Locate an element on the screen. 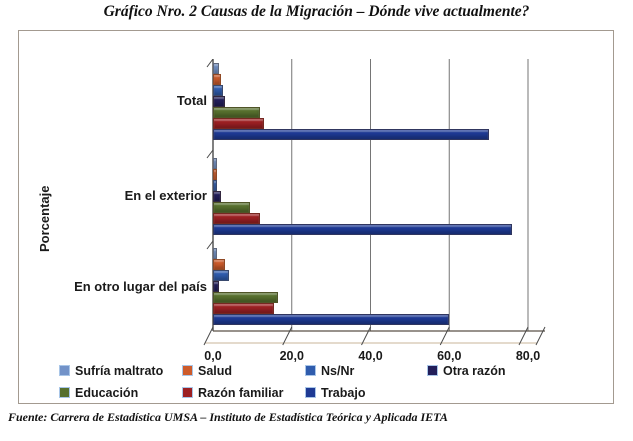 This screenshot has height=441, width=633. bar-ns-nr-en-otro-lugar-del-pais is located at coordinates (221, 275).